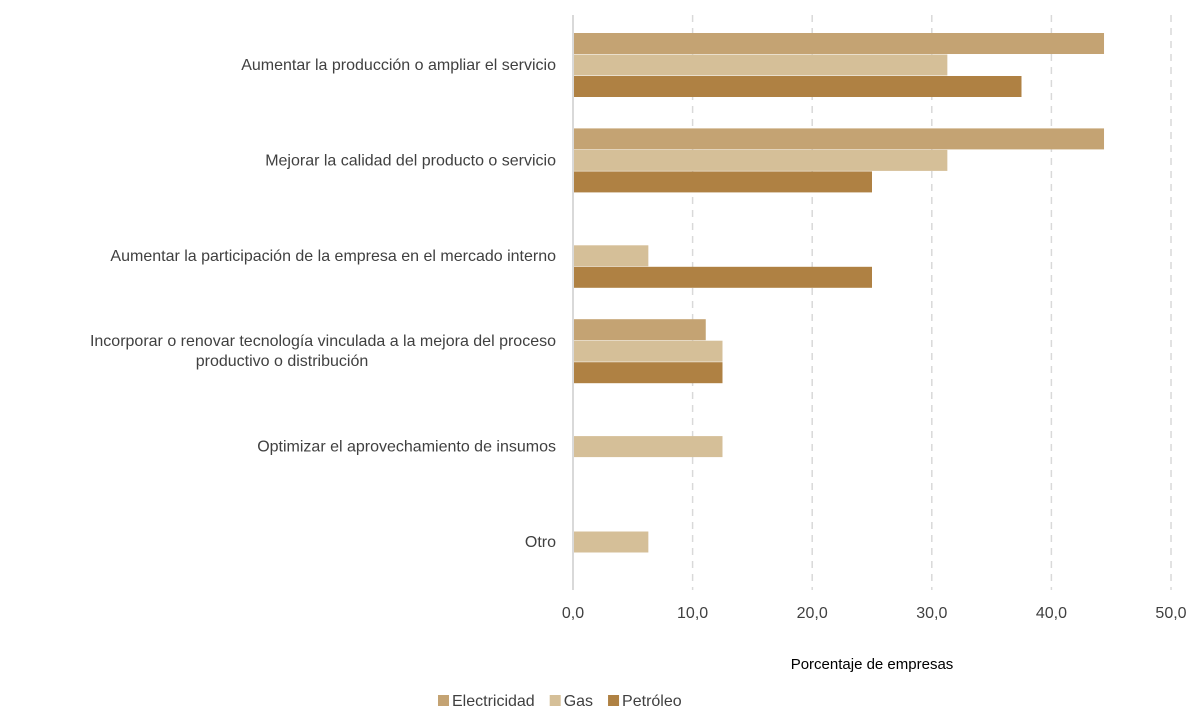 This screenshot has width=1191, height=720. Describe the element at coordinates (540, 542) in the screenshot. I see `category-label: Otro` at that location.